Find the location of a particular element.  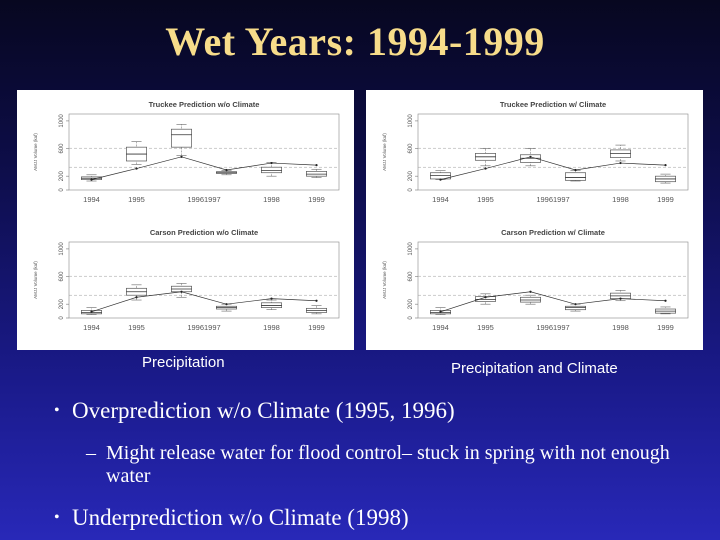

slide-title: Wet Years: 1994-1999 is located at coordinates (355, 41).